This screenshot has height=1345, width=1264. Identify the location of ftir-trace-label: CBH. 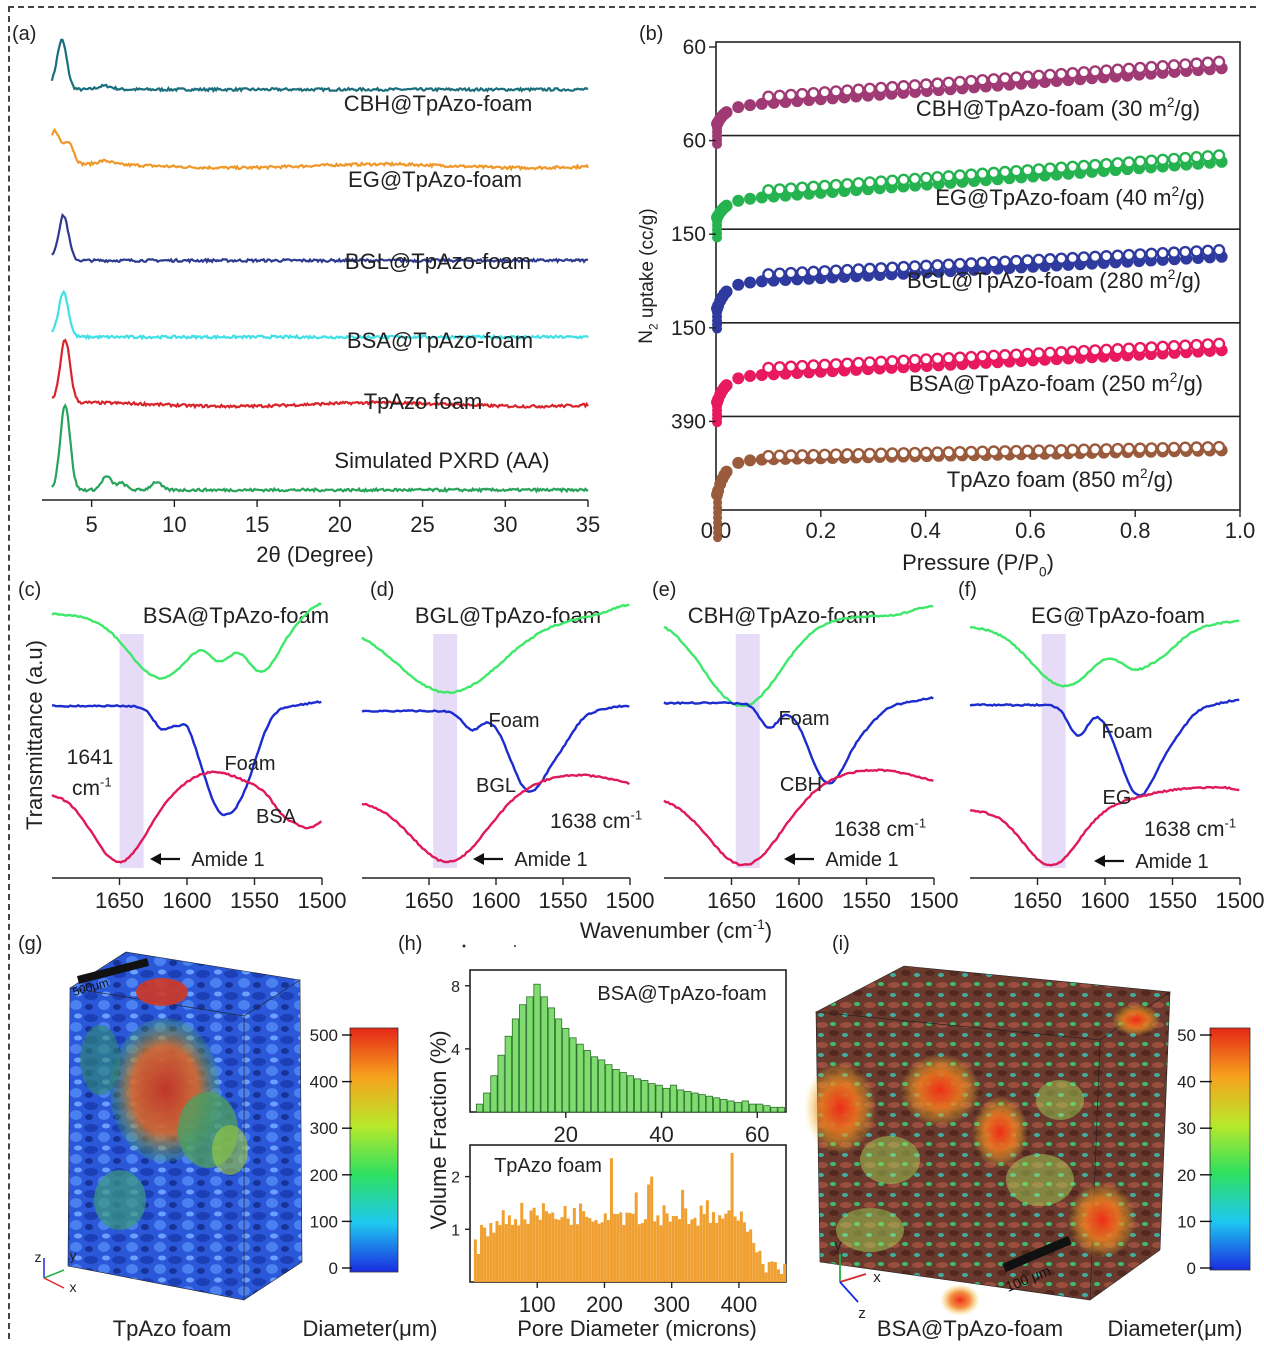
(801, 785).